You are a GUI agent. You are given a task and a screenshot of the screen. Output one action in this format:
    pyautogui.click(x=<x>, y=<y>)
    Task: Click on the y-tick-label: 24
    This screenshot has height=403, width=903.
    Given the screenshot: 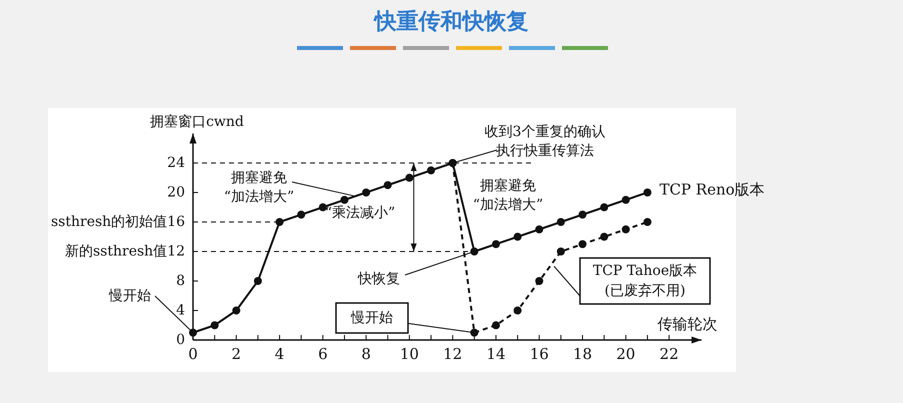 What is the action you would take?
    pyautogui.click(x=176, y=163)
    